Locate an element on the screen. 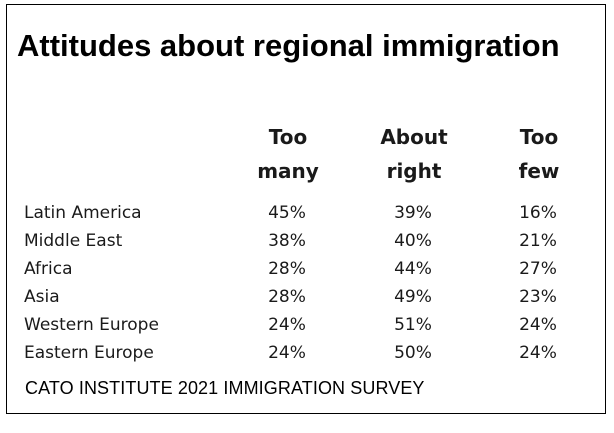 Image resolution: width=614 pixels, height=433 pixels. column-header-about-right: About right is located at coordinates (414, 154).